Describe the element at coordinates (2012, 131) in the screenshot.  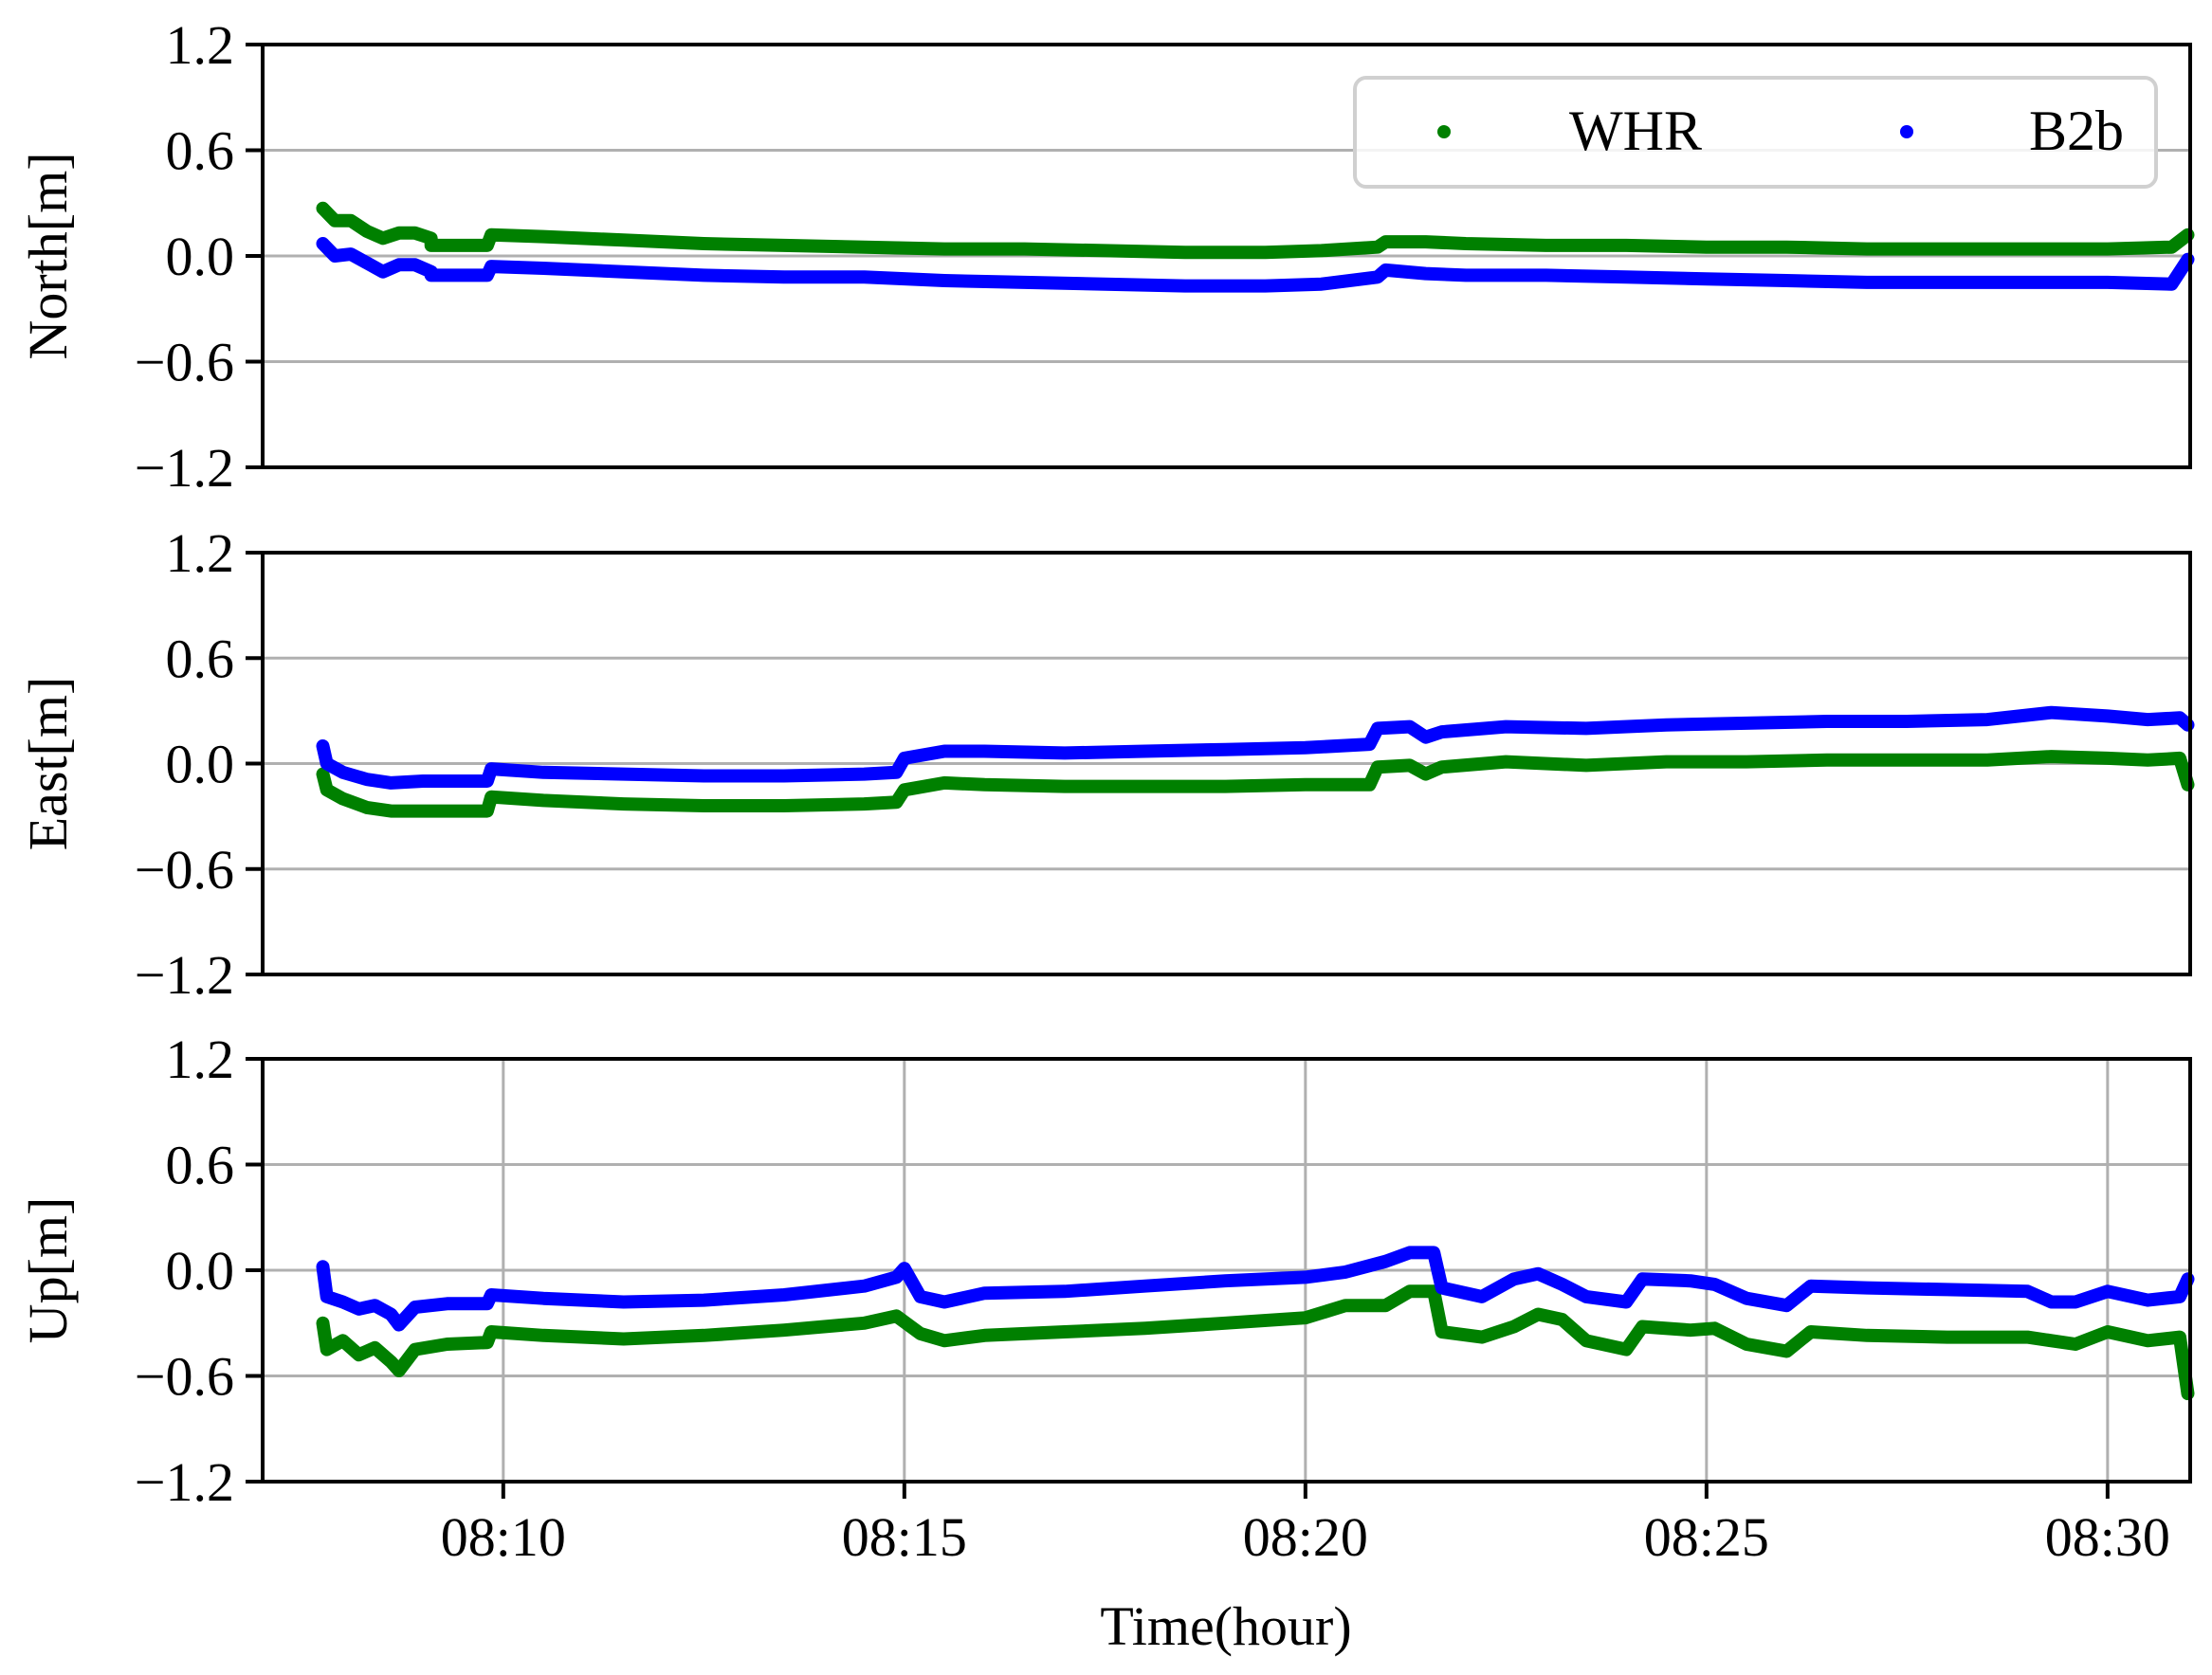
I see `legend-item-b2b: B2b` at that location.